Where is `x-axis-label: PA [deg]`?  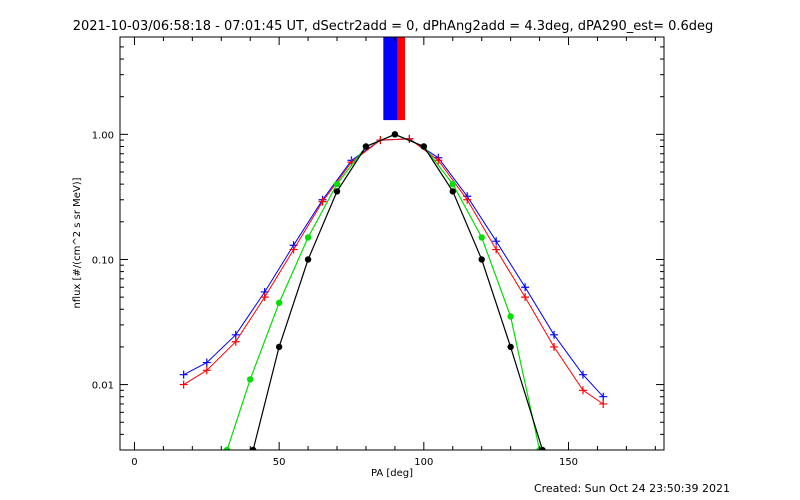 x-axis-label: PA [deg] is located at coordinates (392, 473).